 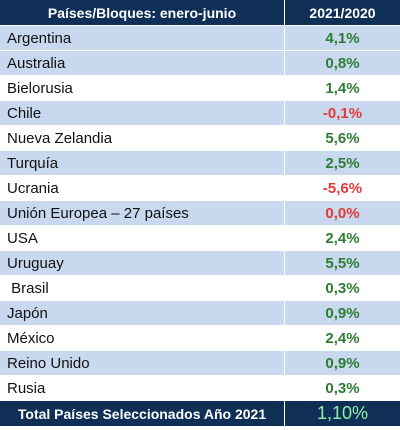 I want to click on table-row: Uruguay 5,5%, so click(x=200, y=263).